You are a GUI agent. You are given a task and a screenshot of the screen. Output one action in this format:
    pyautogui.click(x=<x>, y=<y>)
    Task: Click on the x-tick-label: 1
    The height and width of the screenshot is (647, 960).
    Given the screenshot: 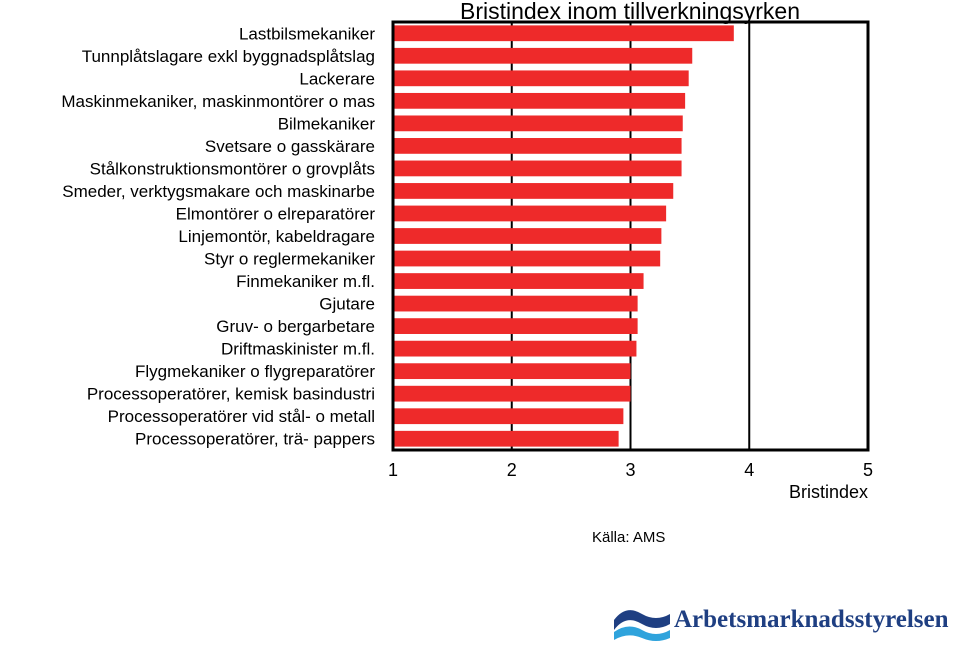 What is the action you would take?
    pyautogui.click(x=393, y=470)
    